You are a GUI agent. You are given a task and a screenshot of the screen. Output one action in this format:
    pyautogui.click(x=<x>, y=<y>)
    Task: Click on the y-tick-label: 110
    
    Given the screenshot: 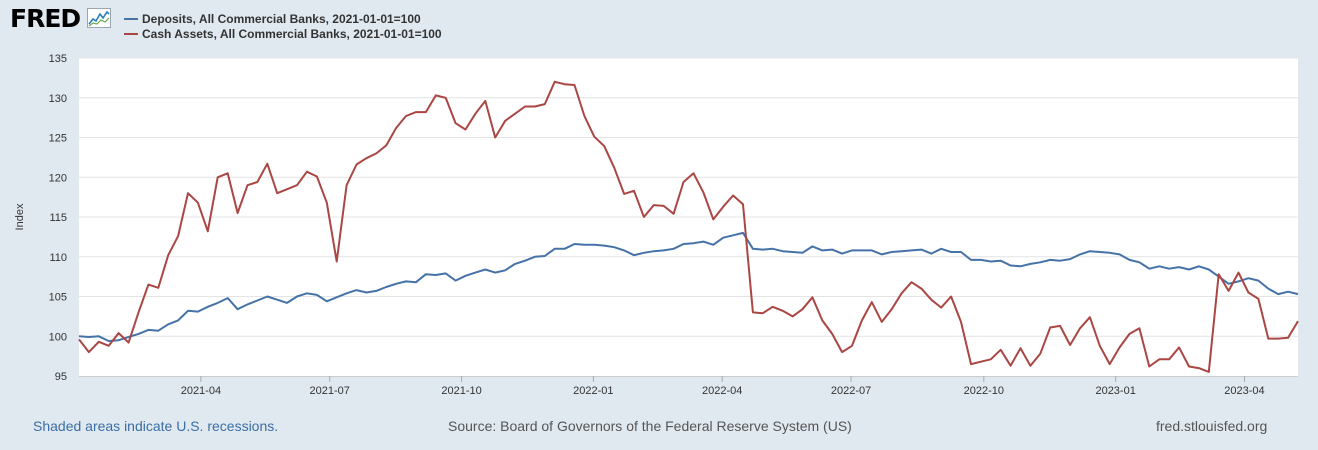 What is the action you would take?
    pyautogui.click(x=58, y=258)
    